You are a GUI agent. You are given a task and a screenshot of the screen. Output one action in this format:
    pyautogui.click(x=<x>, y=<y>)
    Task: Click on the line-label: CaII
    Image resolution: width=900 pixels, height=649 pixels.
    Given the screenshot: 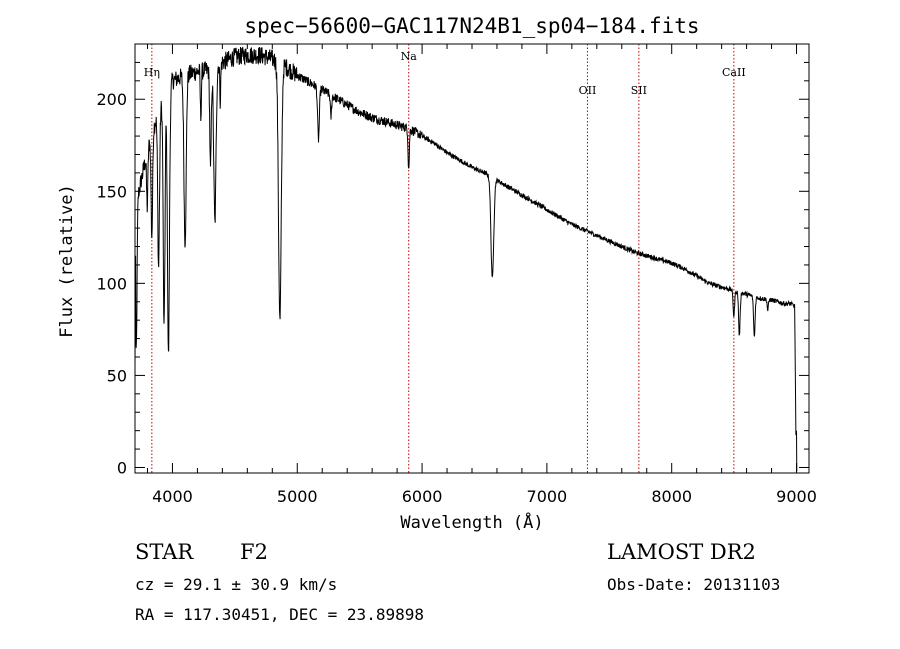 What is the action you would take?
    pyautogui.click(x=734, y=72)
    